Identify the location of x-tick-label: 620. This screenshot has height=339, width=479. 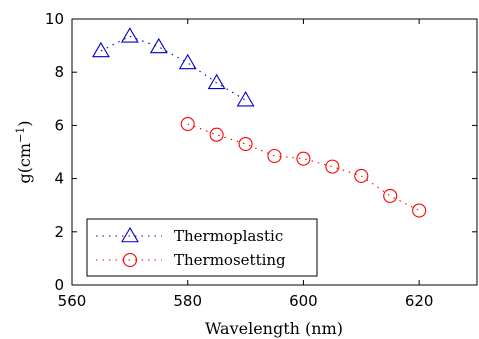
(419, 301).